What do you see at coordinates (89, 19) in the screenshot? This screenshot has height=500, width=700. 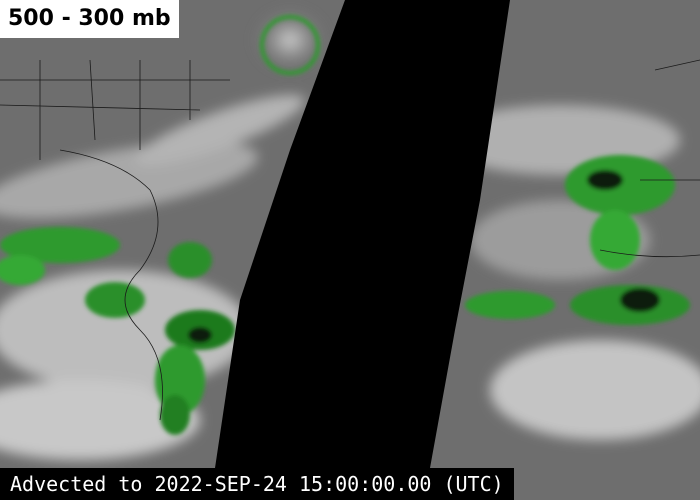 I see `title: 500 - 300 mb` at bounding box center [89, 19].